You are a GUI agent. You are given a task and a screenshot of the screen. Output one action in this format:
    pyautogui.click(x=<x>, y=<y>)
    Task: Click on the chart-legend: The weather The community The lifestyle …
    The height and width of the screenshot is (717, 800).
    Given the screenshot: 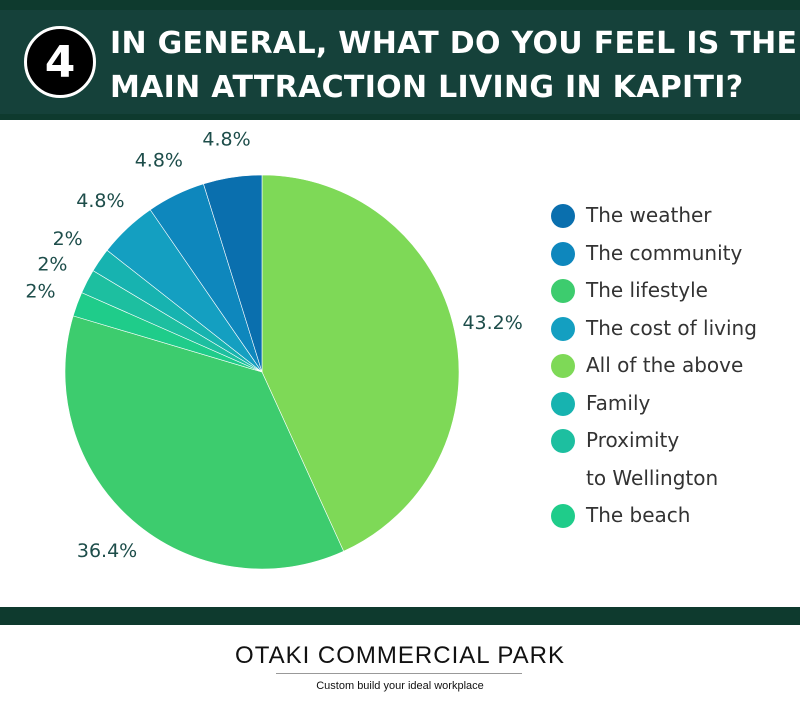 What is the action you would take?
    pyautogui.click(x=673, y=366)
    